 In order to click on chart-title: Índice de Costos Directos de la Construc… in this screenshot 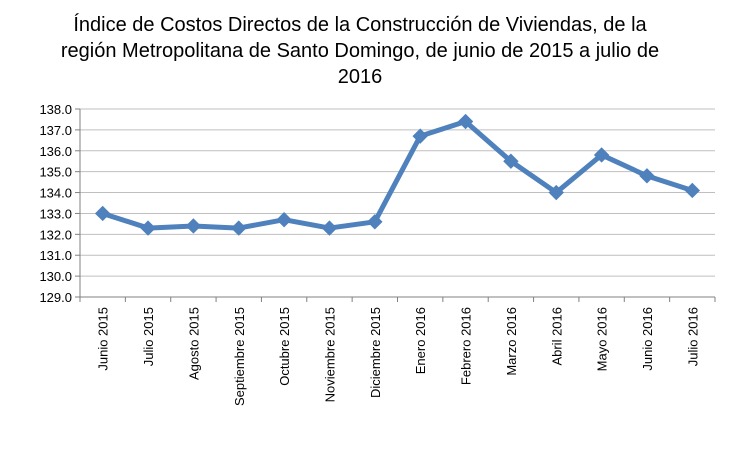, I will do `click(360, 51)`.